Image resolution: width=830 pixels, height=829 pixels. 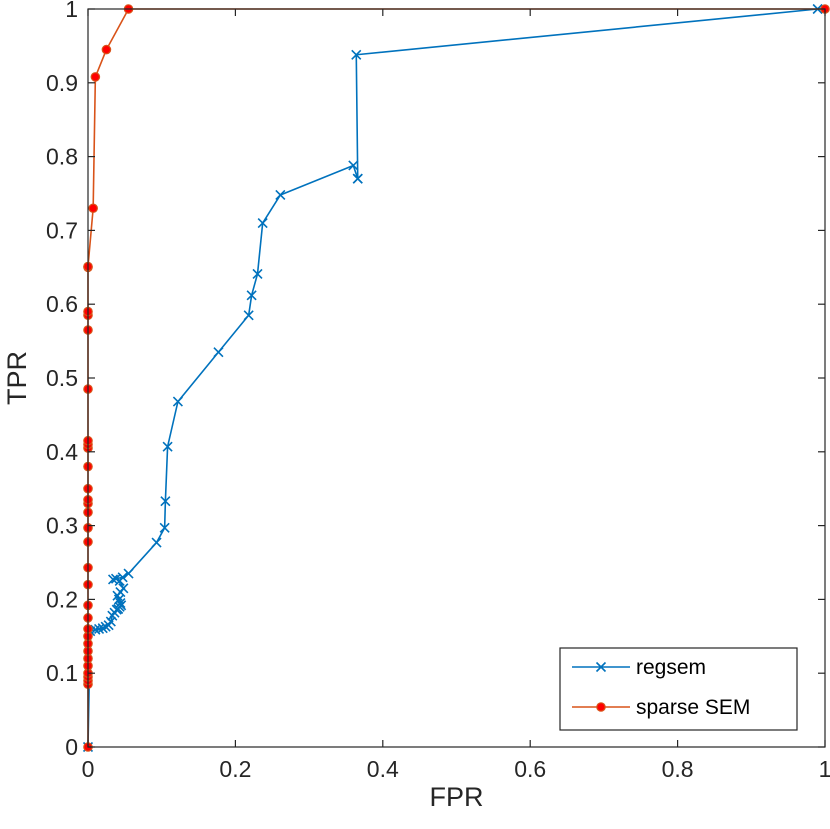 What do you see at coordinates (62, 83) in the screenshot?
I see `y-tick-label: 0.9` at bounding box center [62, 83].